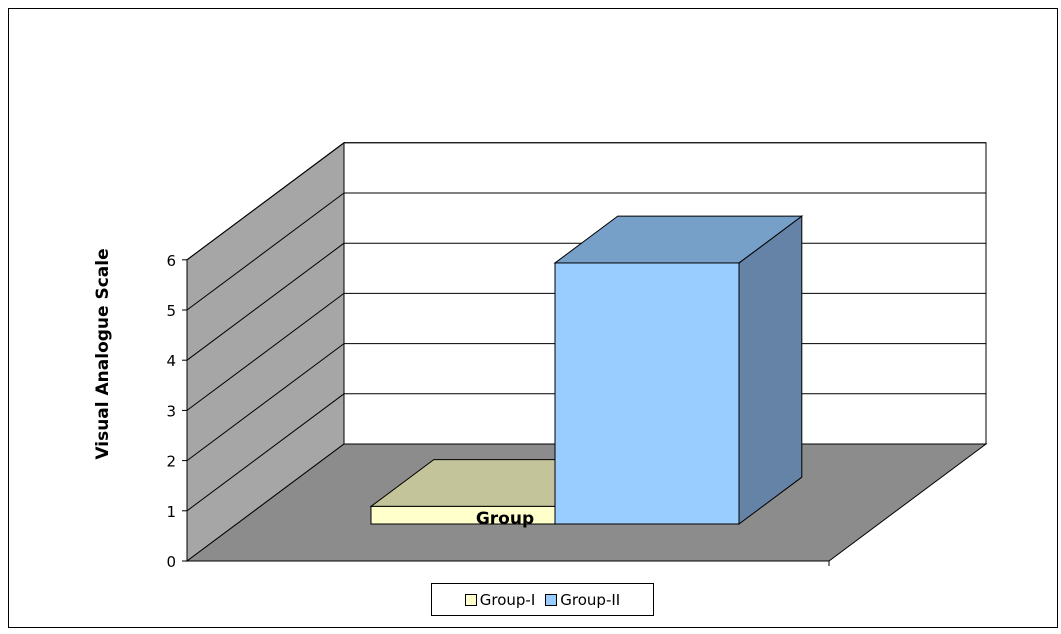 The width and height of the screenshot is (1061, 634). I want to click on legend-label-group-ii: Group-II, so click(590, 599).